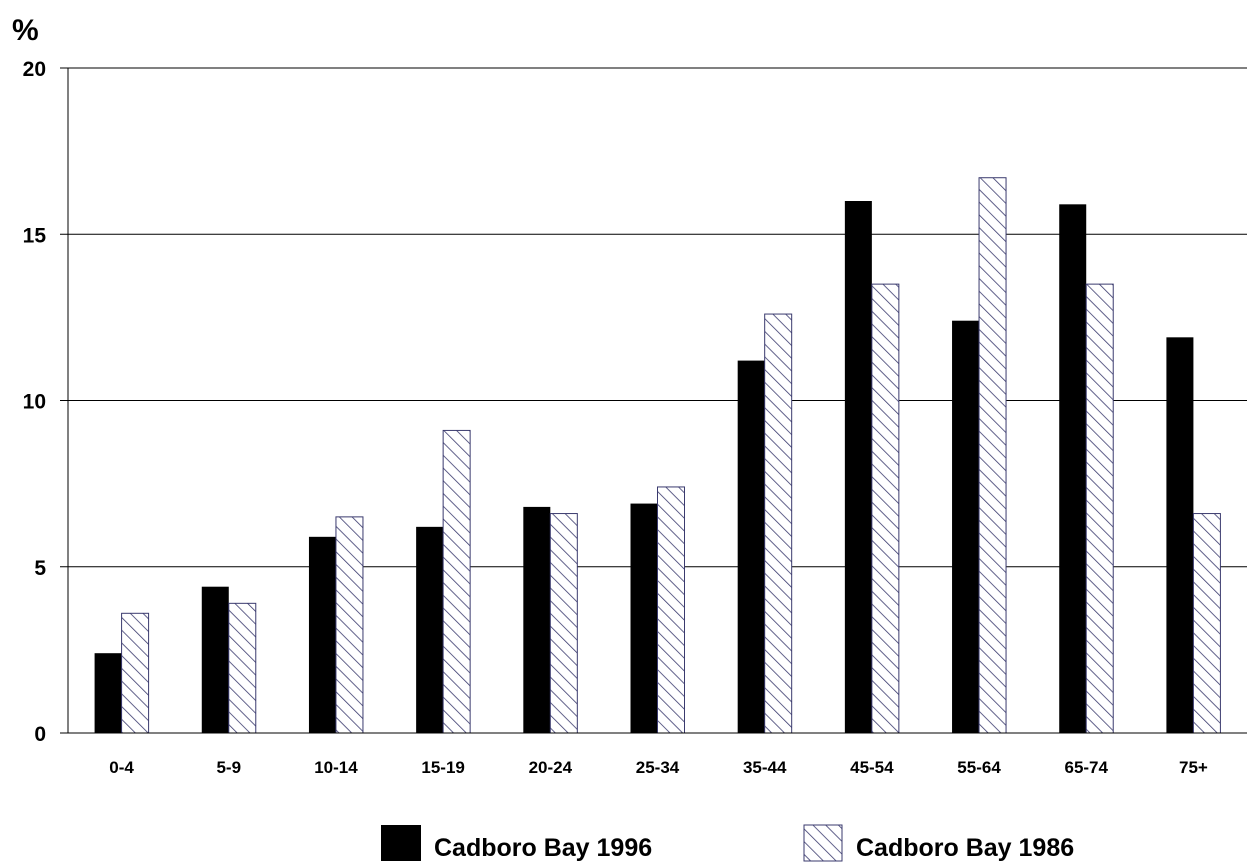 The image size is (1247, 863). What do you see at coordinates (727, 843) in the screenshot?
I see `legend: Cadboro Bay 1996 Cadboro Bay 1986` at bounding box center [727, 843].